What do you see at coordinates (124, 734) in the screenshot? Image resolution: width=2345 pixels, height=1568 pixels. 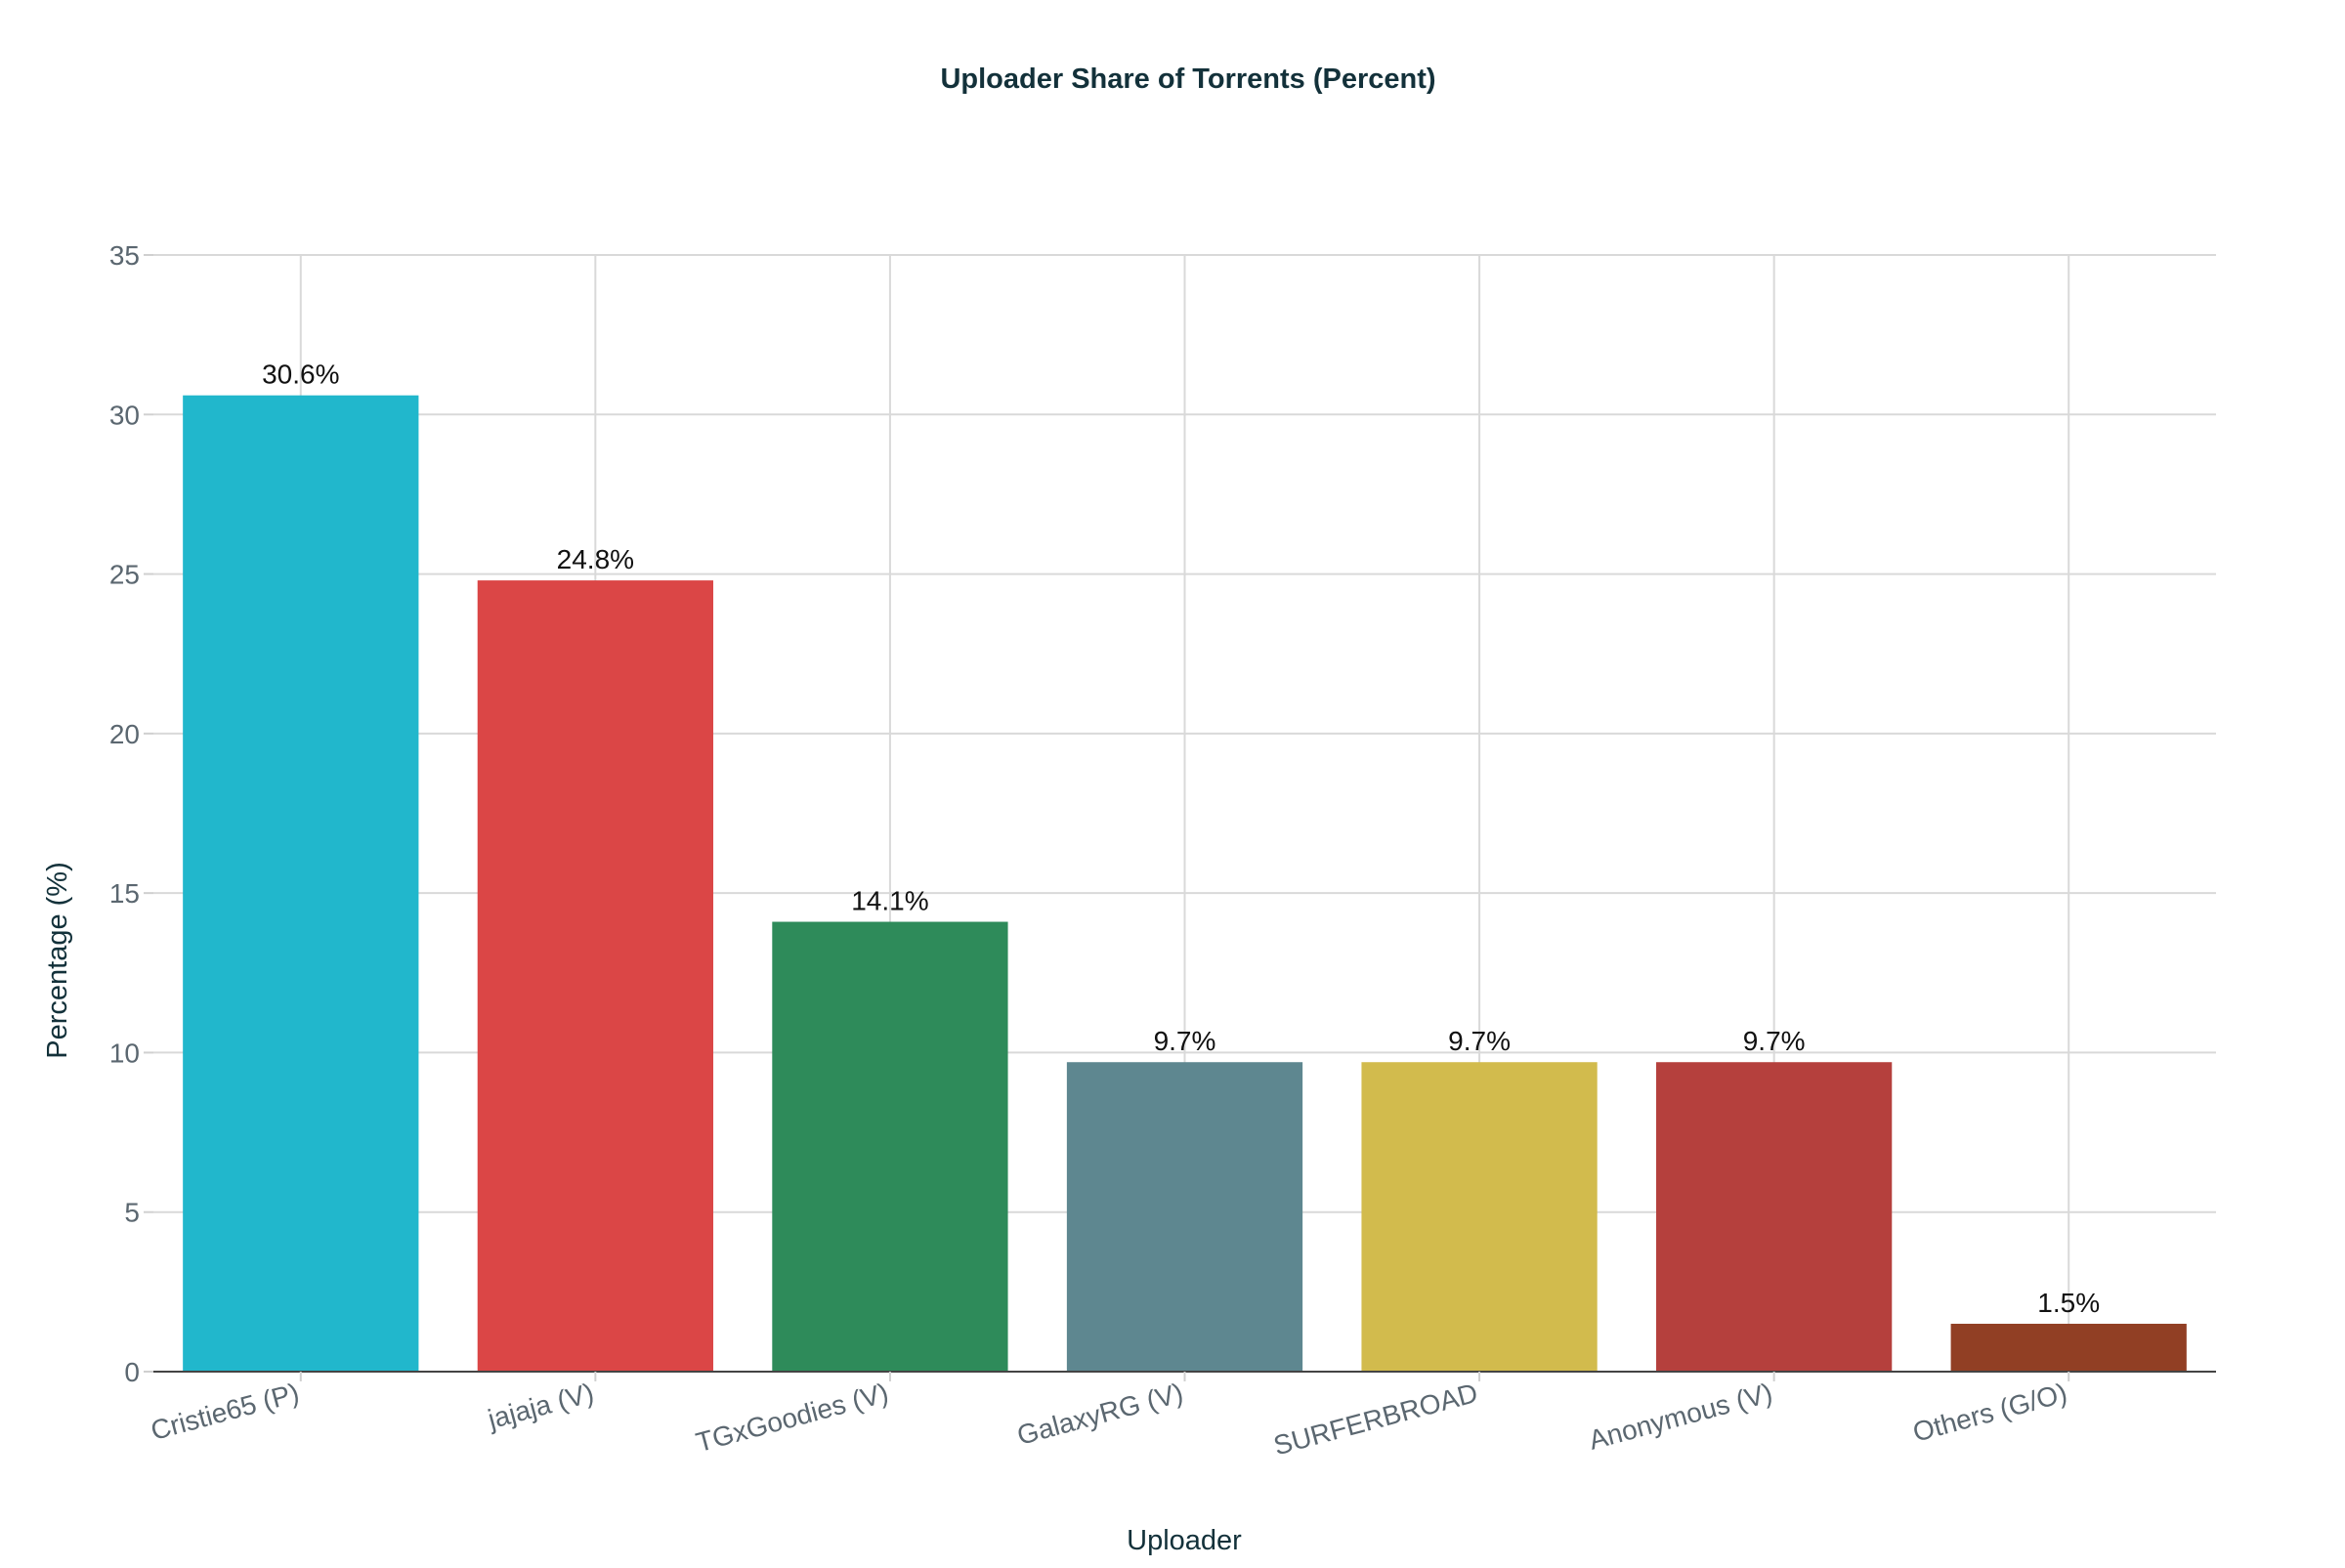 I see `y-tick-label: 20` at bounding box center [124, 734].